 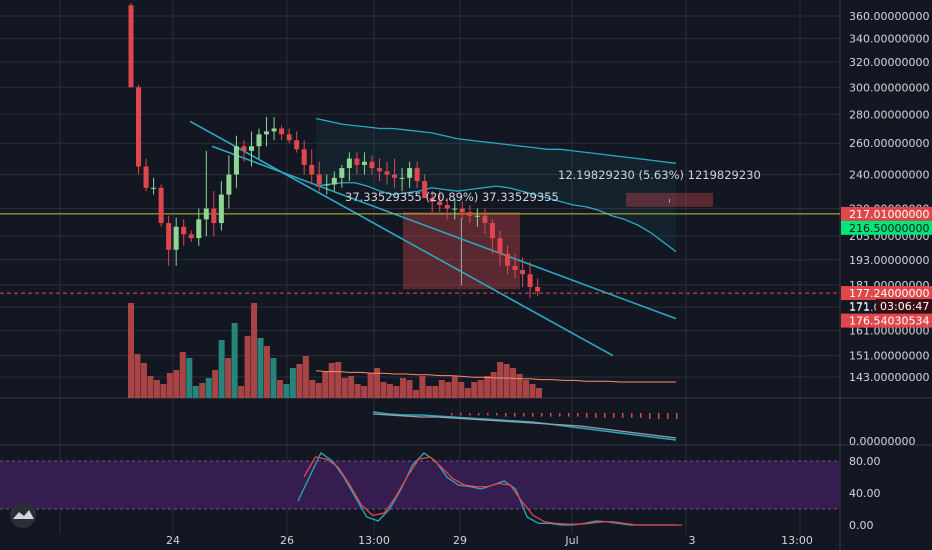 I want to click on bollinger-upper, so click(x=496, y=140).